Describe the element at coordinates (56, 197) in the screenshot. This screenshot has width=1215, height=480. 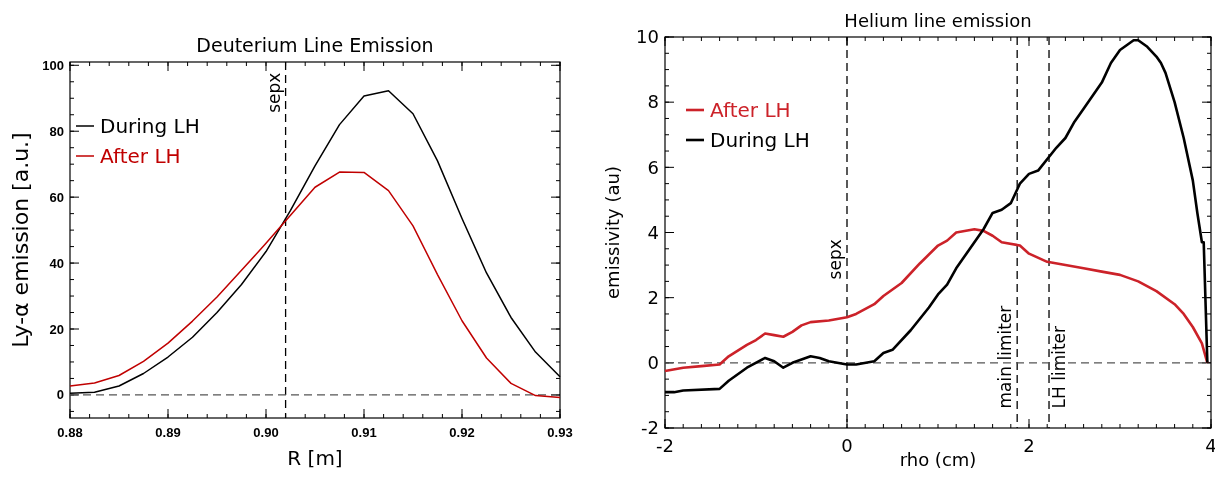
I see `y-tick-label: 60` at that location.